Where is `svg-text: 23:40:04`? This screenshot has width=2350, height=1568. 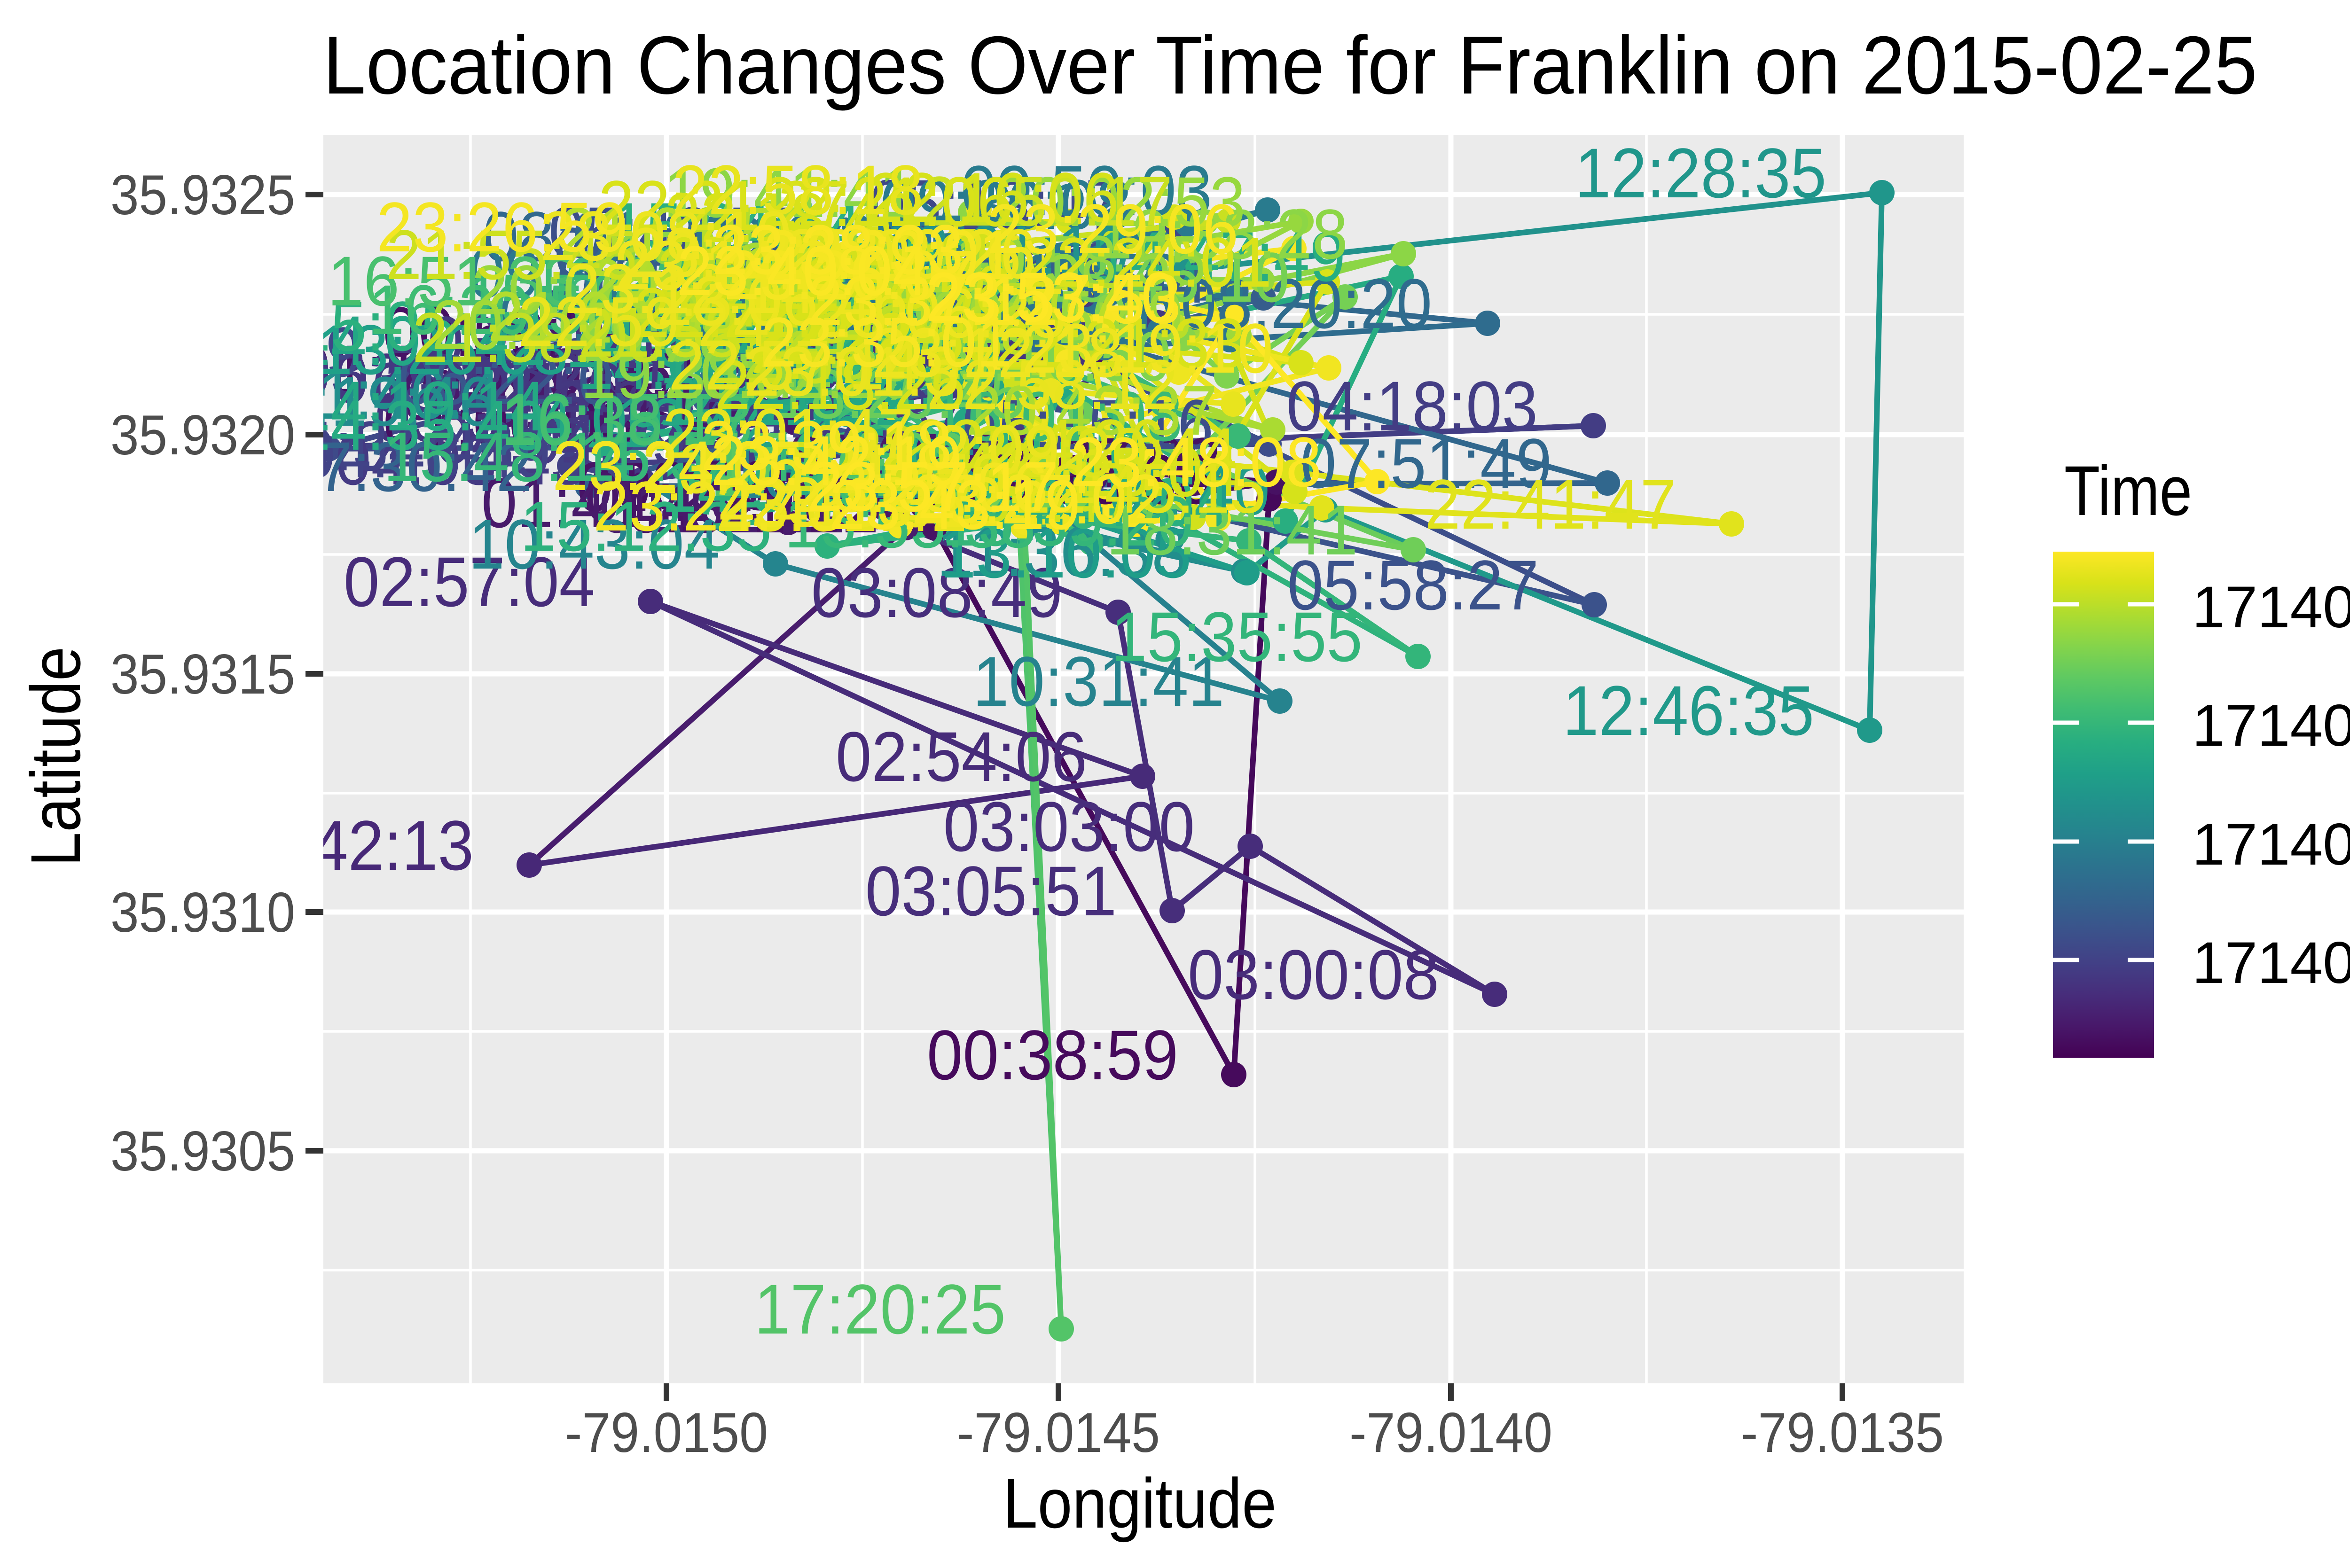
svg-text: 23:40:04 is located at coordinates (802, 270).